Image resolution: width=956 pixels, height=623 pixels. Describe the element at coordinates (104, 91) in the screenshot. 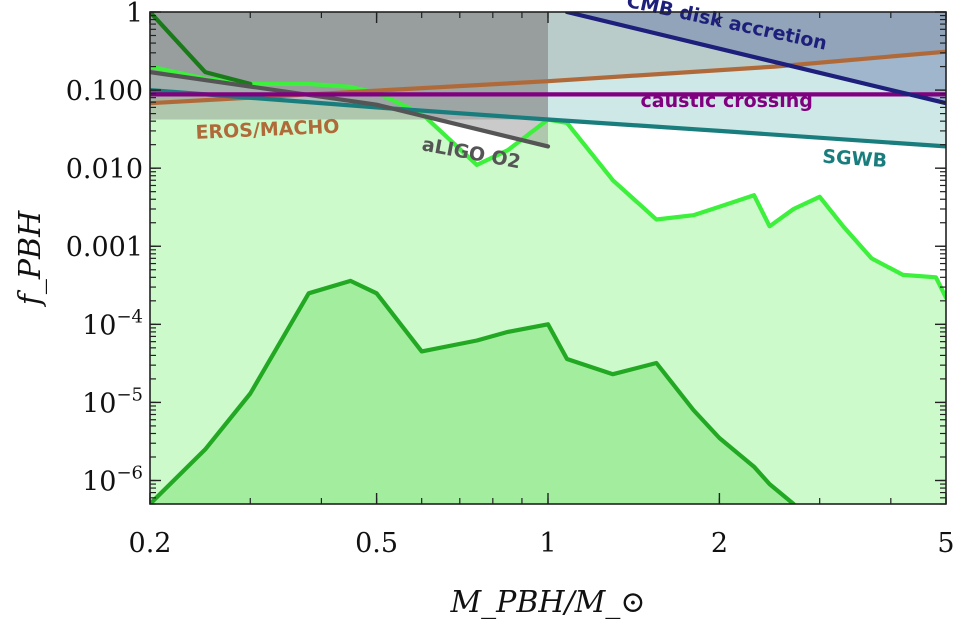

I see `y-tick-label: 0.100` at that location.